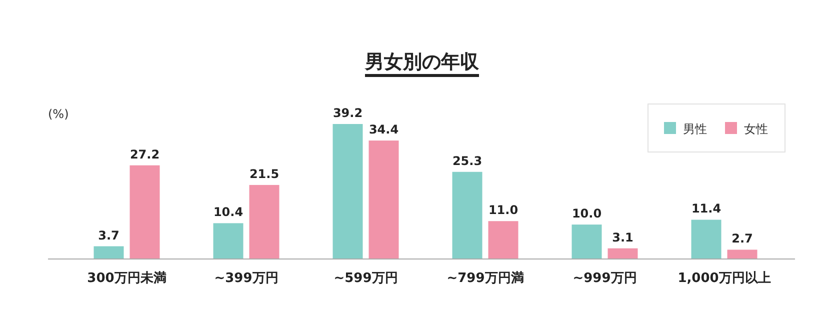 The width and height of the screenshot is (833, 332). I want to click on x-tick-label: 1,000万円以上, so click(724, 278).